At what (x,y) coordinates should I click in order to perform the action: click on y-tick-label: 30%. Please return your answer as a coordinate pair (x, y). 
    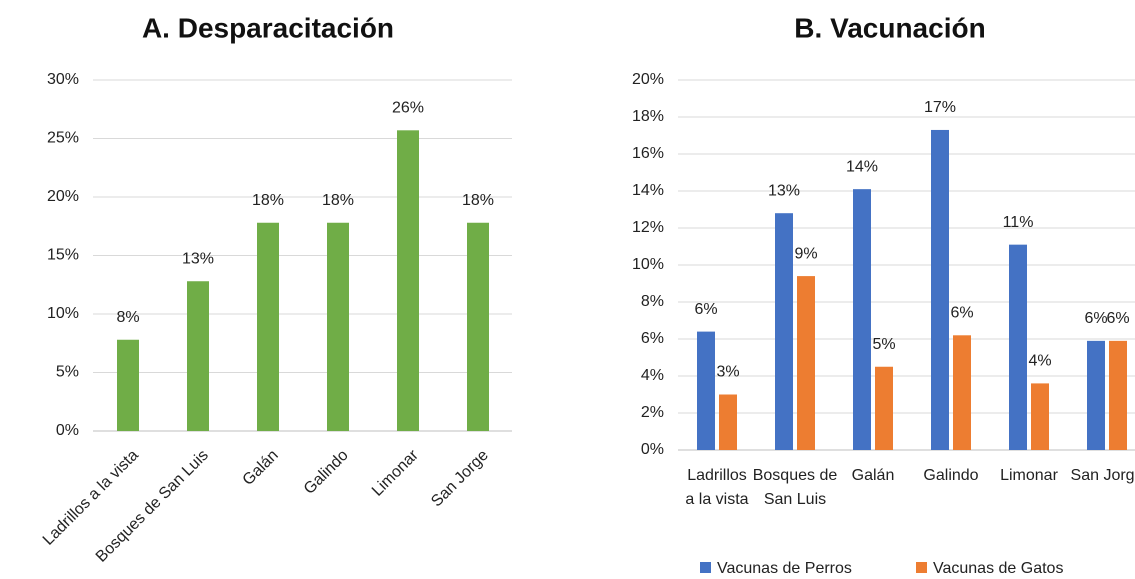
    Looking at the image, I should click on (63, 79).